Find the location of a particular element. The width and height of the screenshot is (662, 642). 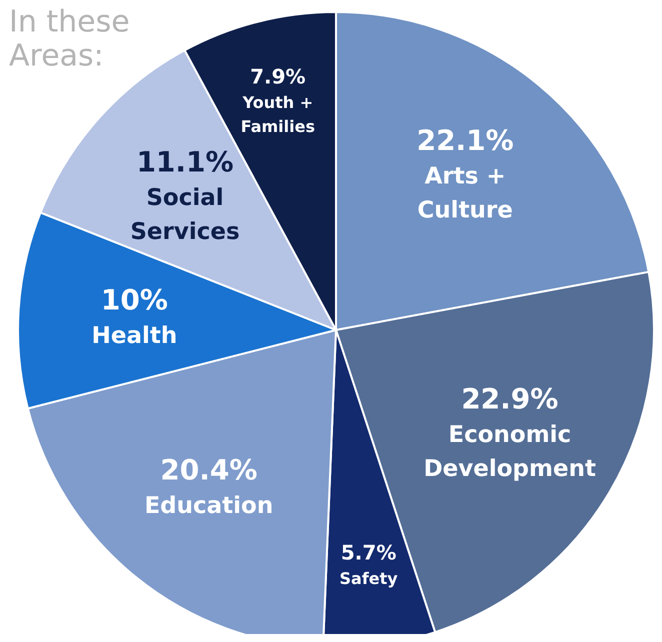

data-label: 22.9% is located at coordinates (509, 399).